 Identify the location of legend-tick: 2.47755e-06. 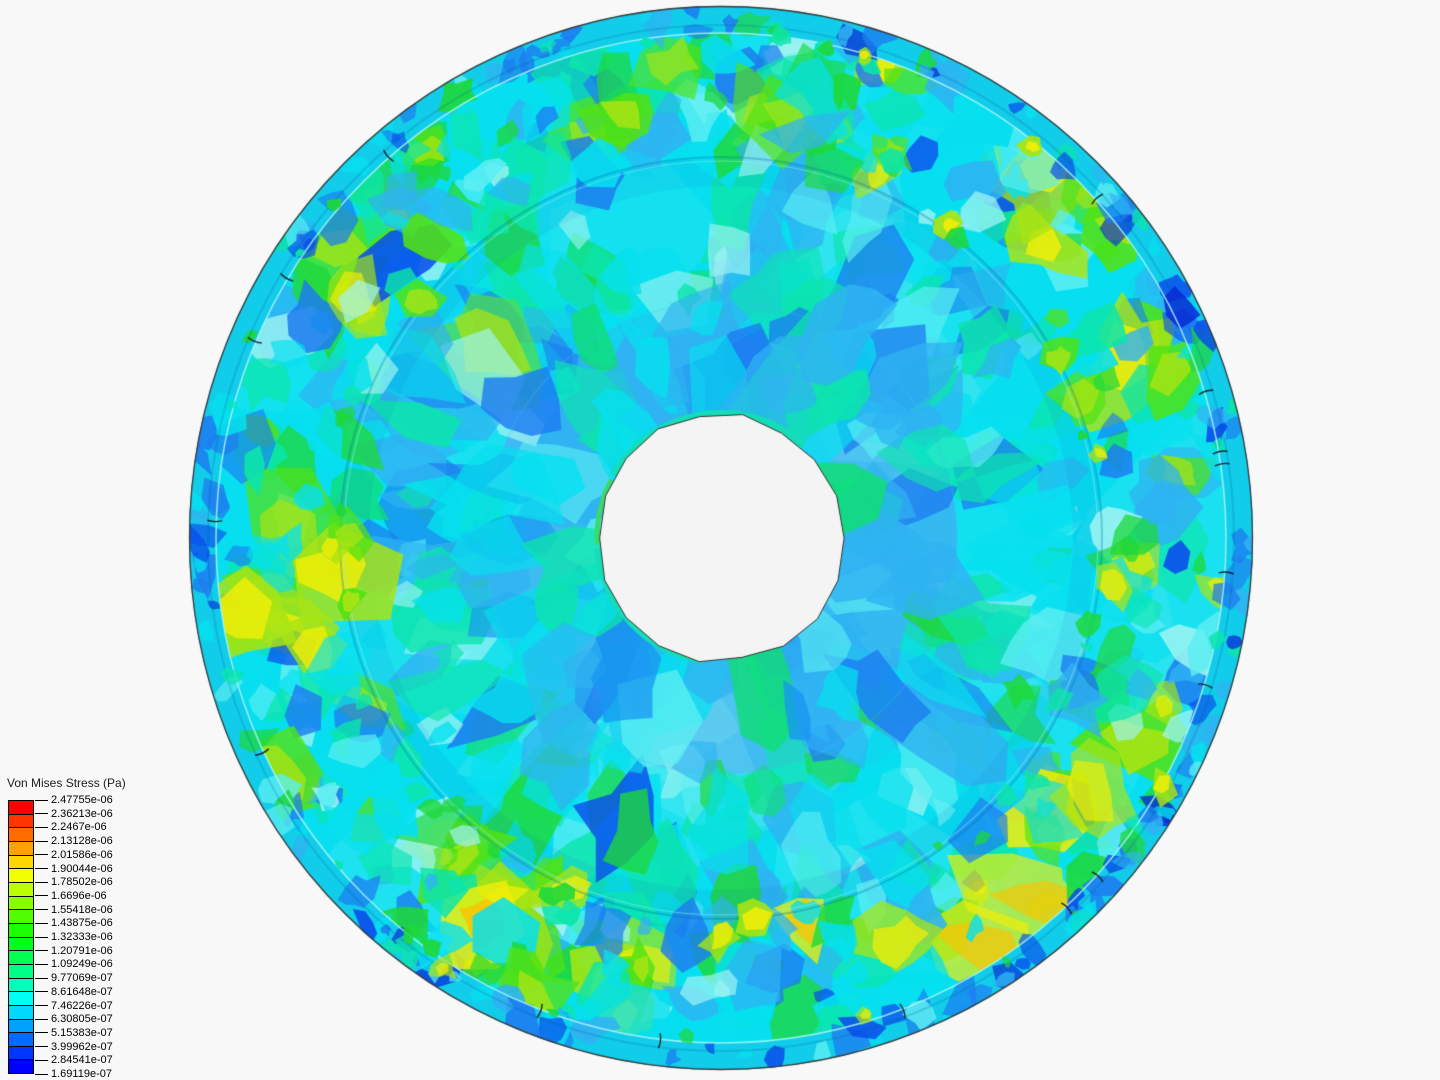
(74, 800).